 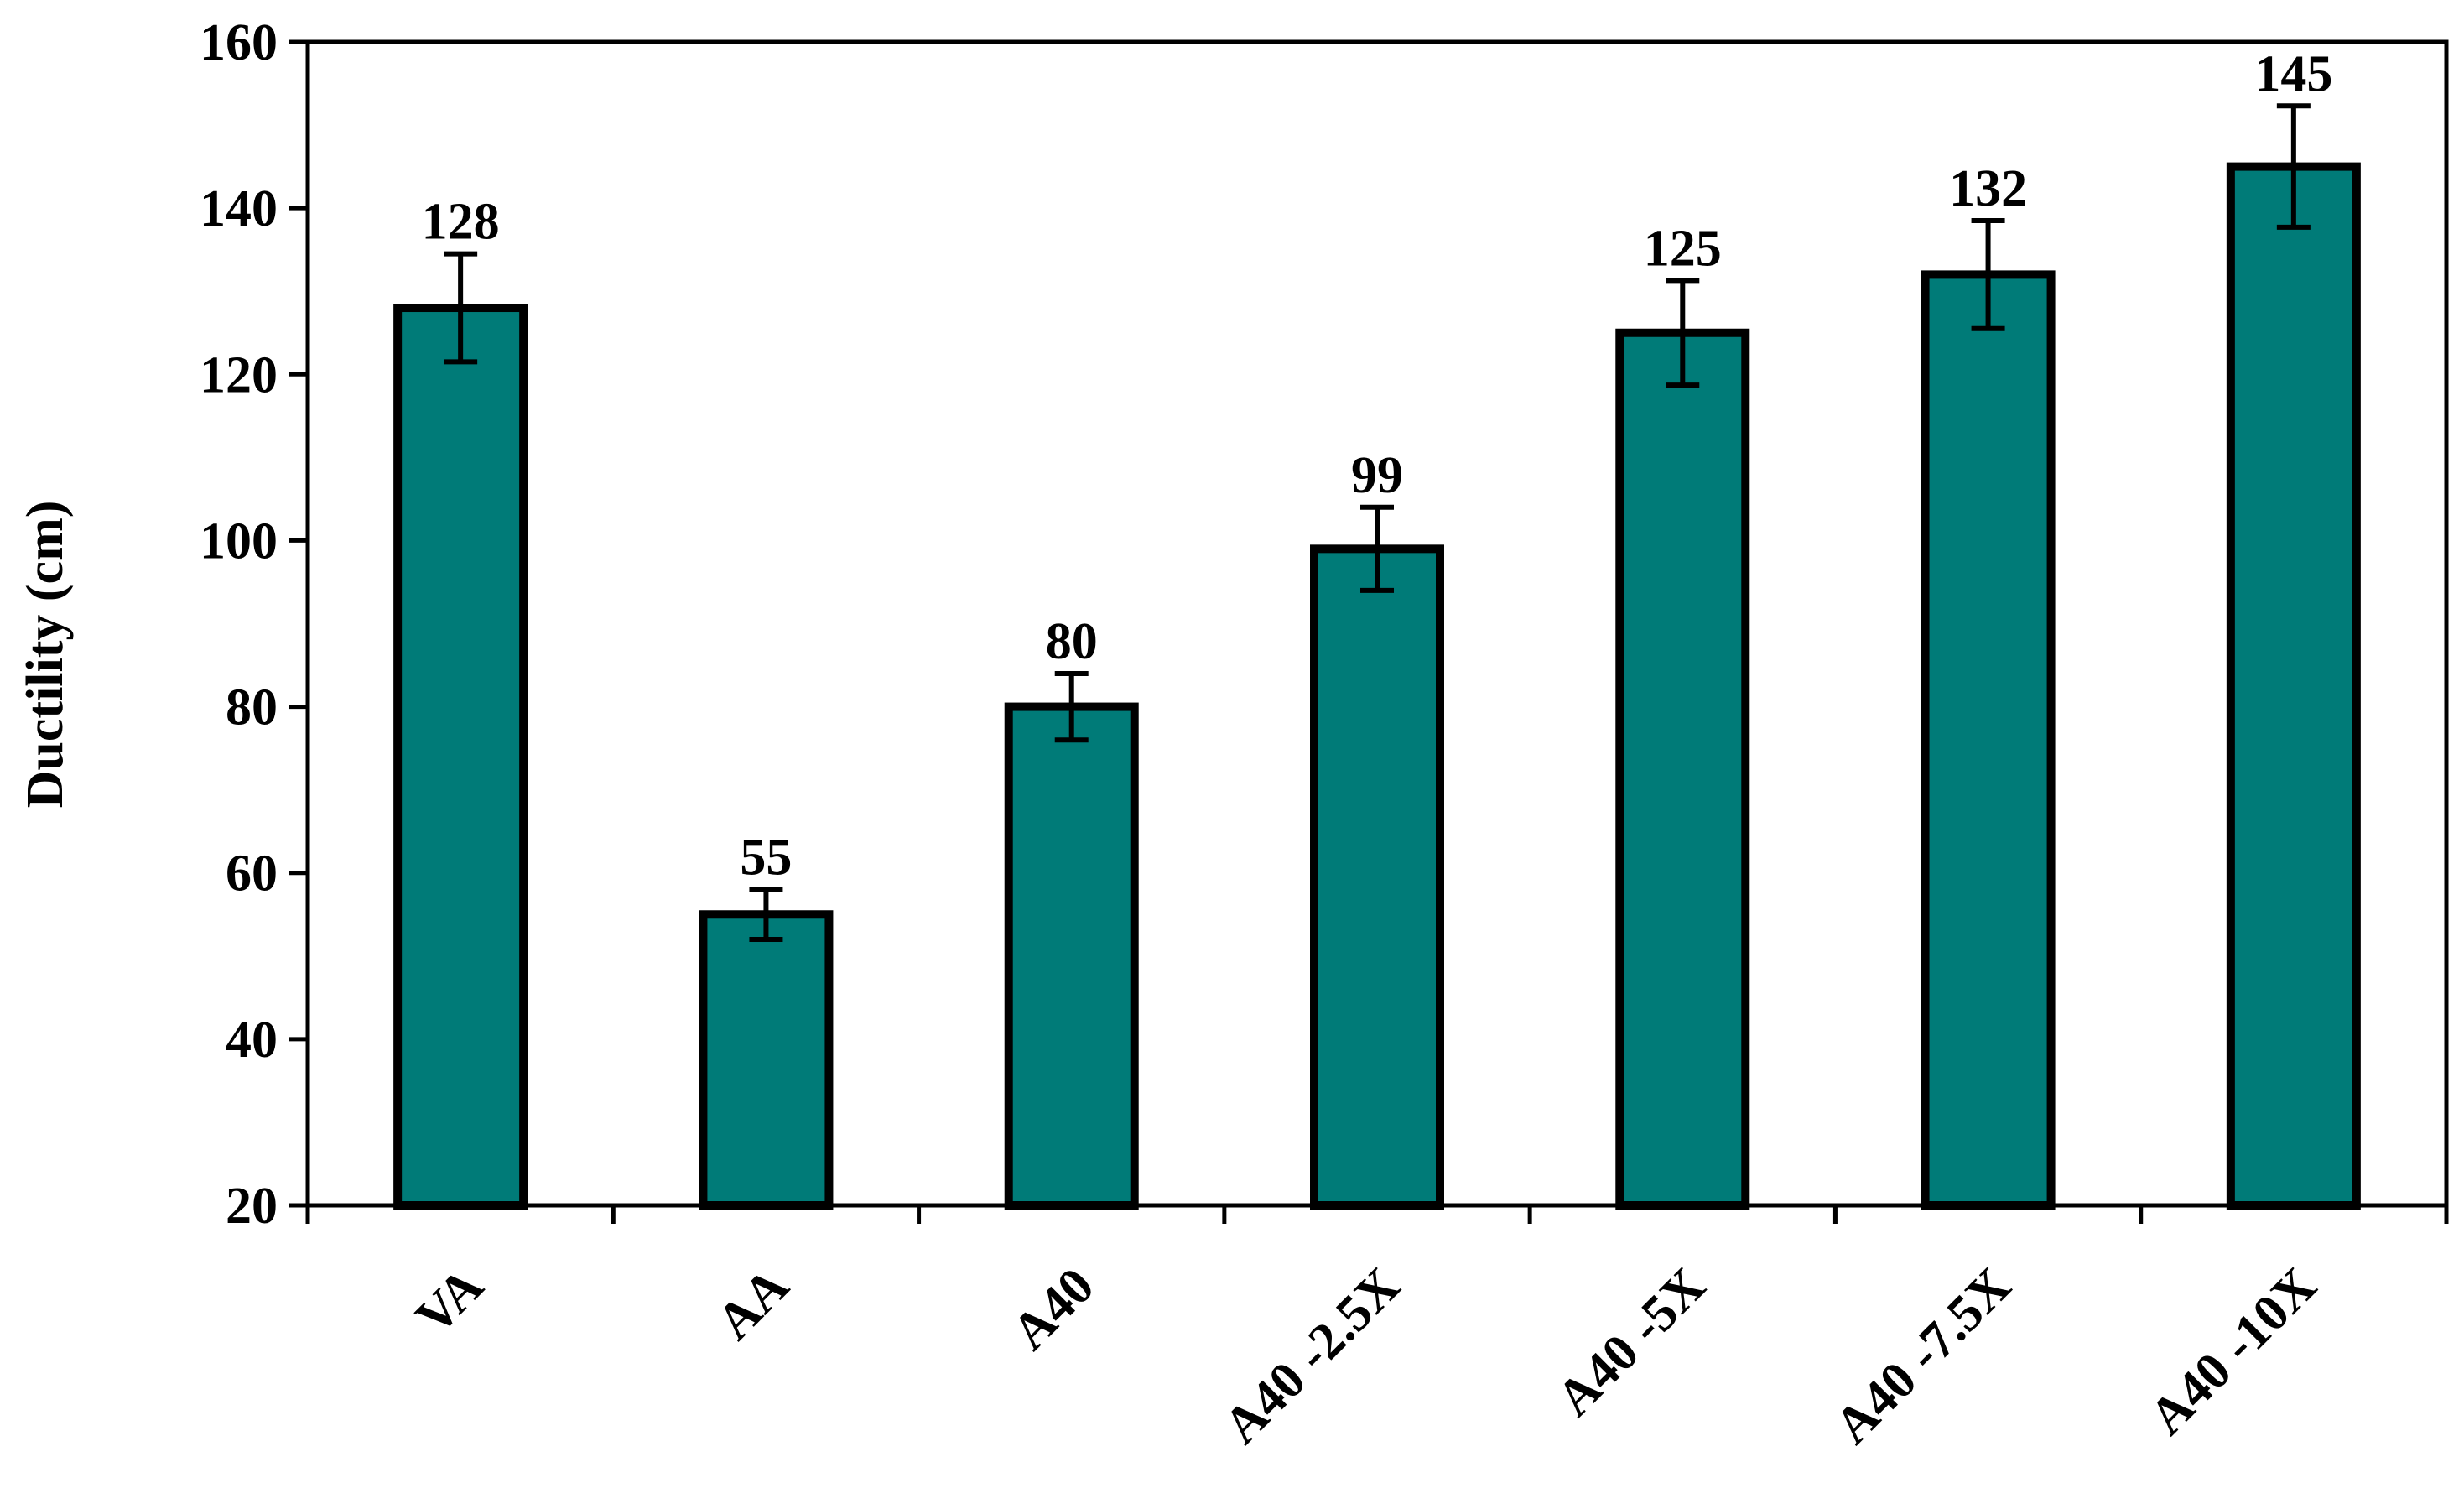 I want to click on x-category-label: A40 -10X, so click(x=2233, y=1351).